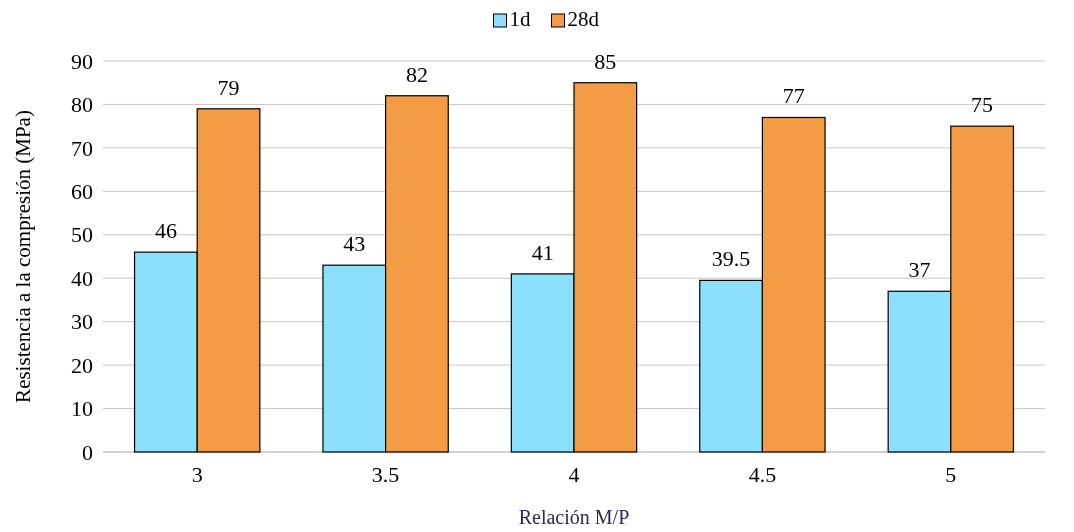 The height and width of the screenshot is (532, 1074). Describe the element at coordinates (605, 61) in the screenshot. I see `data-label: 85` at that location.